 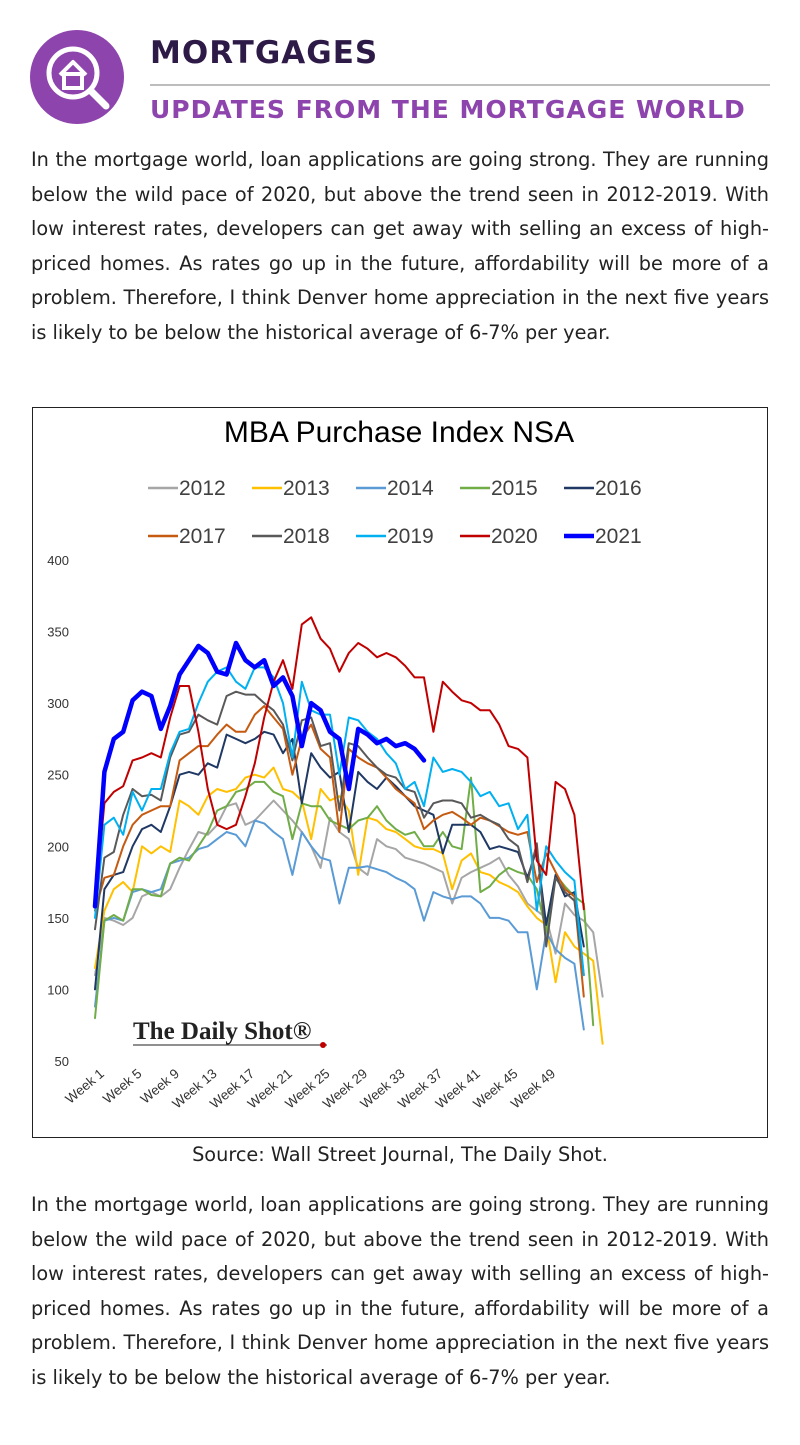 I want to click on y-tick-label: 250, so click(x=58, y=775).